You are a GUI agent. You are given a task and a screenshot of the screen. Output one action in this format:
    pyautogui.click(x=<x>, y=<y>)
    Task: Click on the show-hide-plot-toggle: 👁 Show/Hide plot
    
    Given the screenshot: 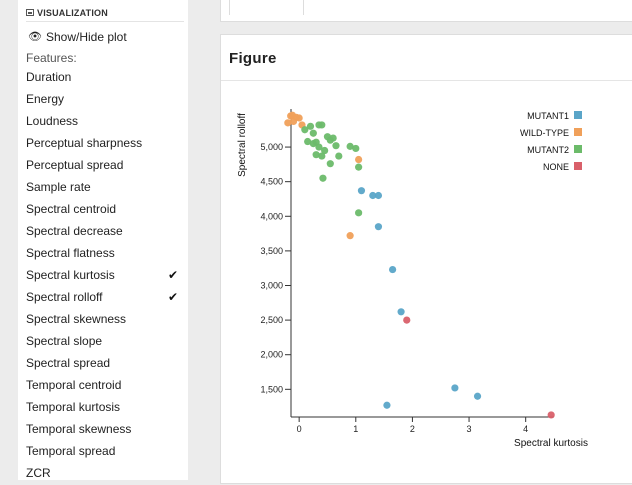 What is the action you would take?
    pyautogui.click(x=77, y=37)
    